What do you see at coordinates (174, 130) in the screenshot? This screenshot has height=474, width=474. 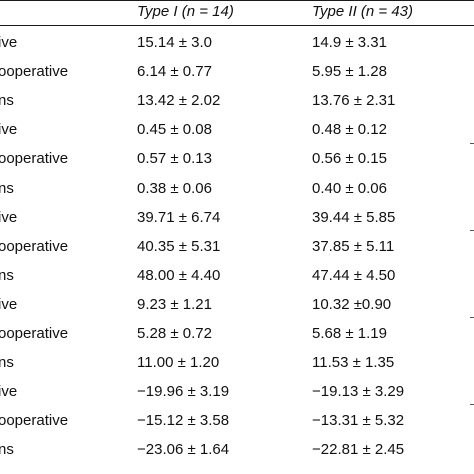 I see `type-i-value: 0.45 ± 0.08` at bounding box center [174, 130].